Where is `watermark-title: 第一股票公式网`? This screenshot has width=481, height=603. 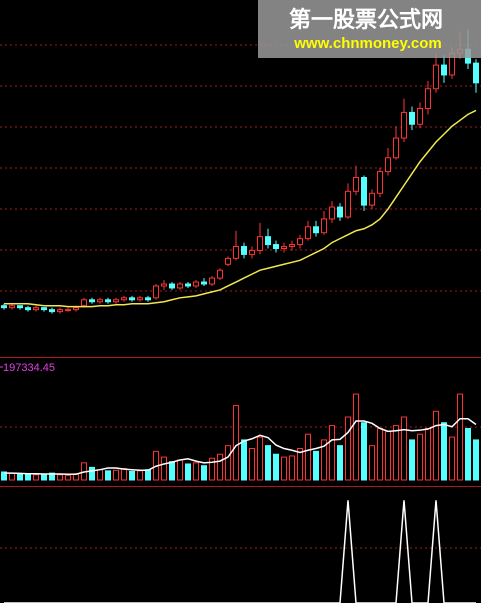 watermark-title: 第一股票公式网 is located at coordinates (366, 19).